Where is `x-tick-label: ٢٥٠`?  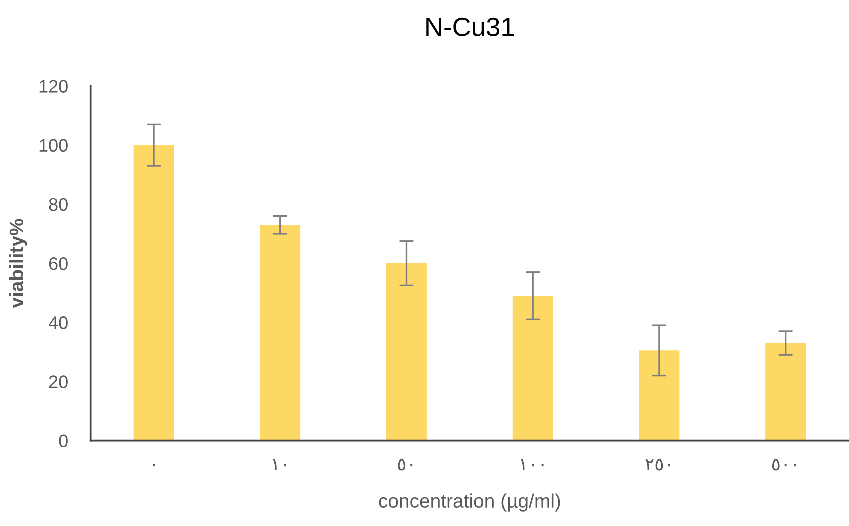 x-tick-label: ٢٥٠ is located at coordinates (658, 464).